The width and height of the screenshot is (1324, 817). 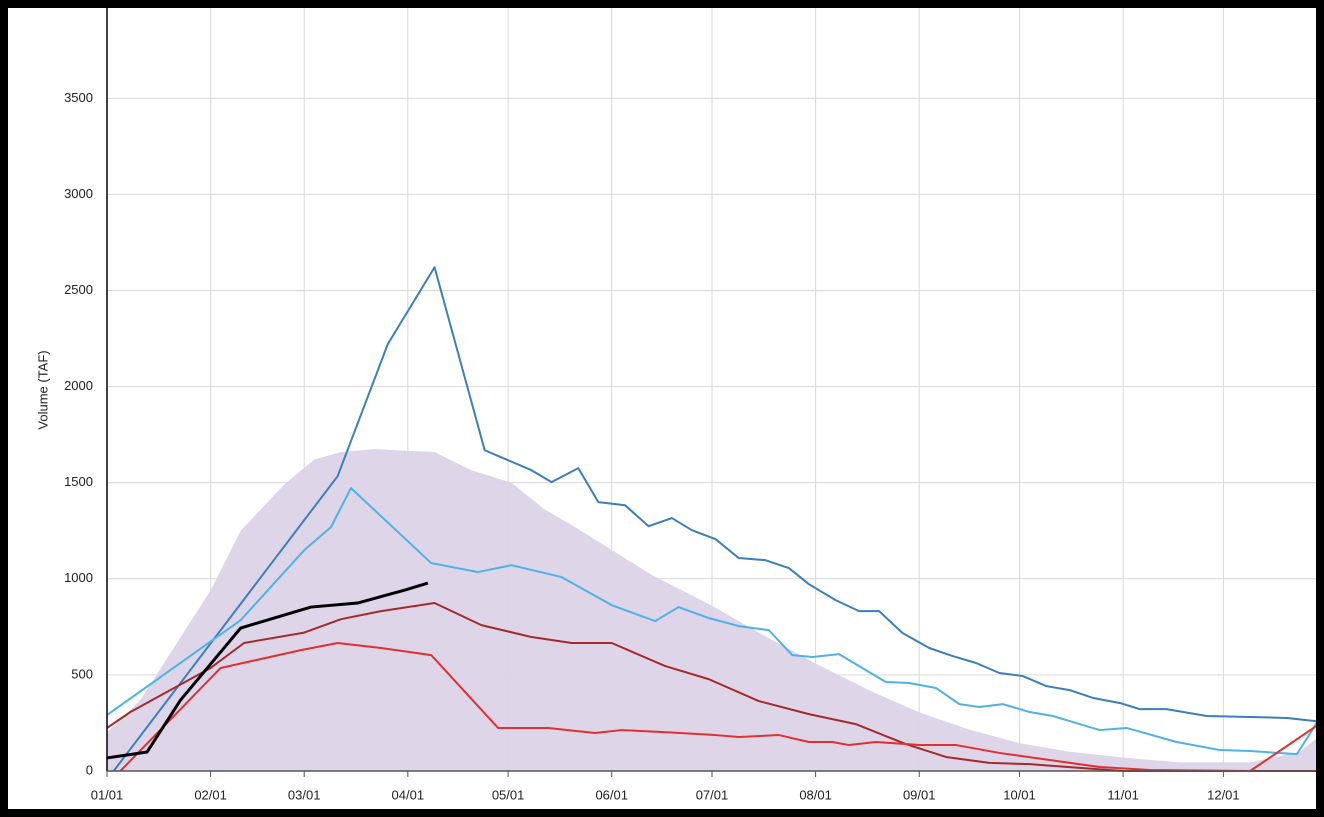 What do you see at coordinates (89, 769) in the screenshot?
I see `y-tick-label: 0` at bounding box center [89, 769].